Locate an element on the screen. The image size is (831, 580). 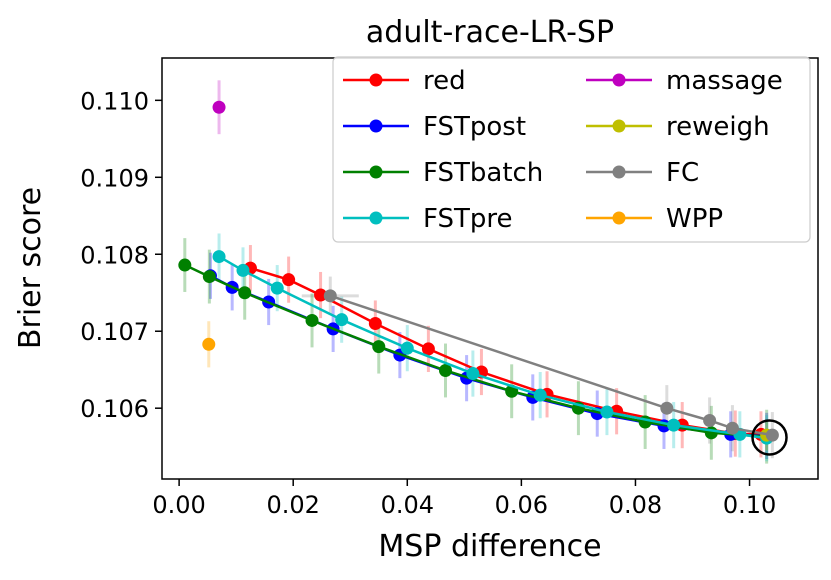
y-tick-label: 0.107 is located at coordinates (114, 332).